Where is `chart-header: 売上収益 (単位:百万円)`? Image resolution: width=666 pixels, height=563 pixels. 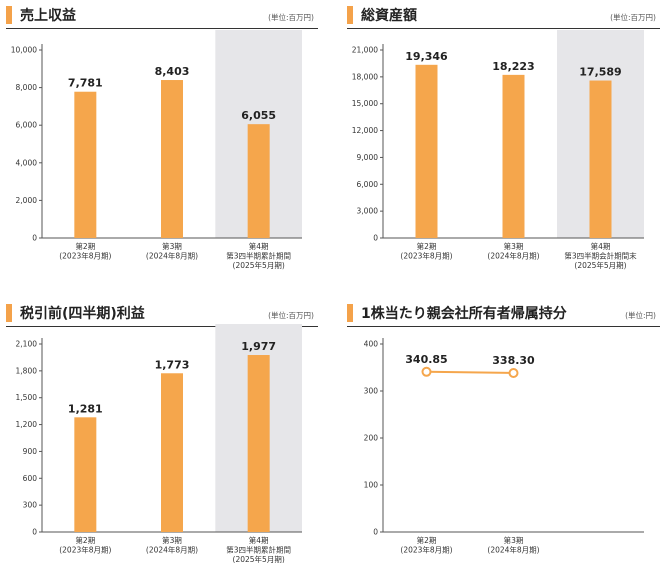
chart-header: 売上収益 (単位:百万円) is located at coordinates (162, 17).